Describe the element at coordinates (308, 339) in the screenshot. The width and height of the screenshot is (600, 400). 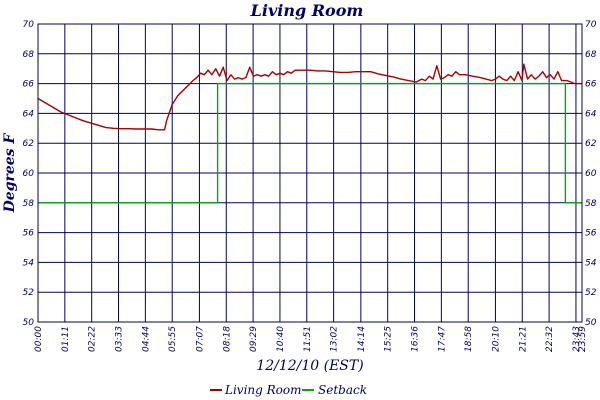
I see `x-tick-label: 11:51` at that location.